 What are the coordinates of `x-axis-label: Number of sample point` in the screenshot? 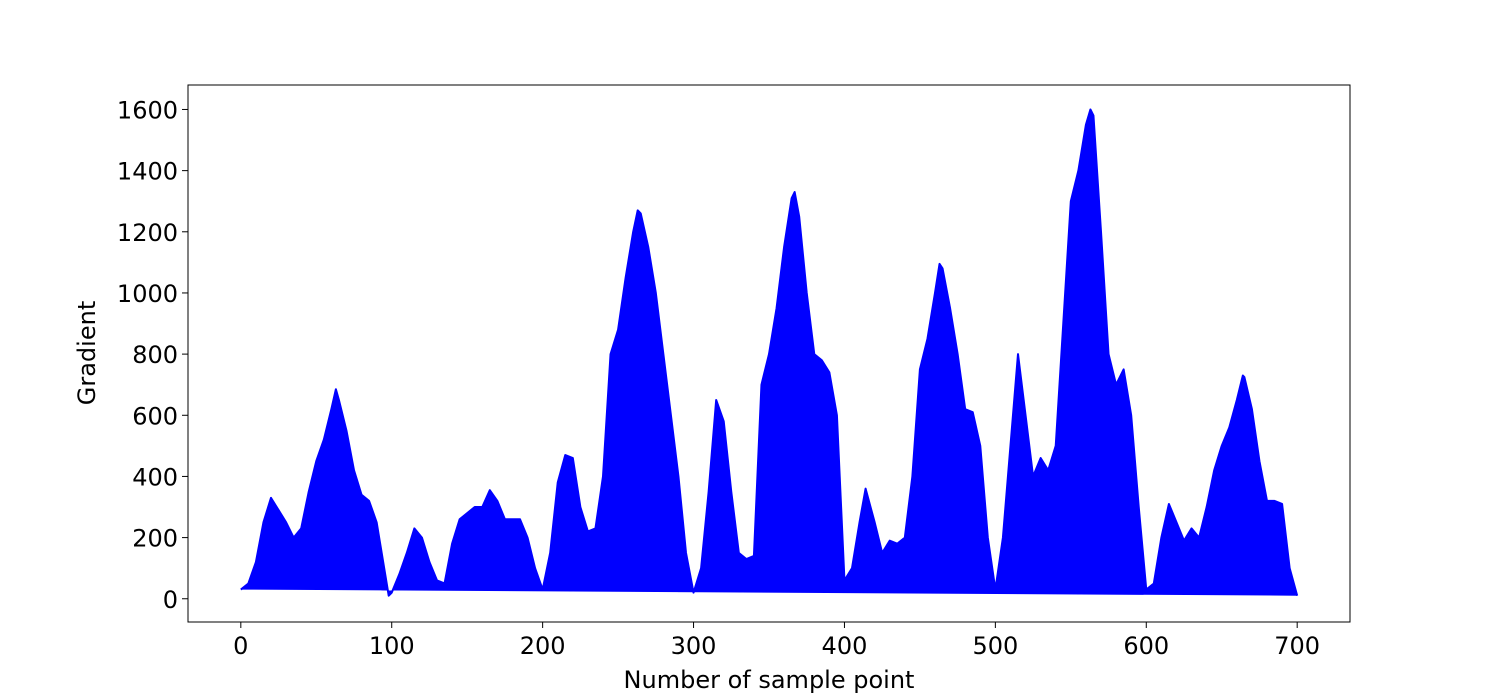 It's located at (769, 680).